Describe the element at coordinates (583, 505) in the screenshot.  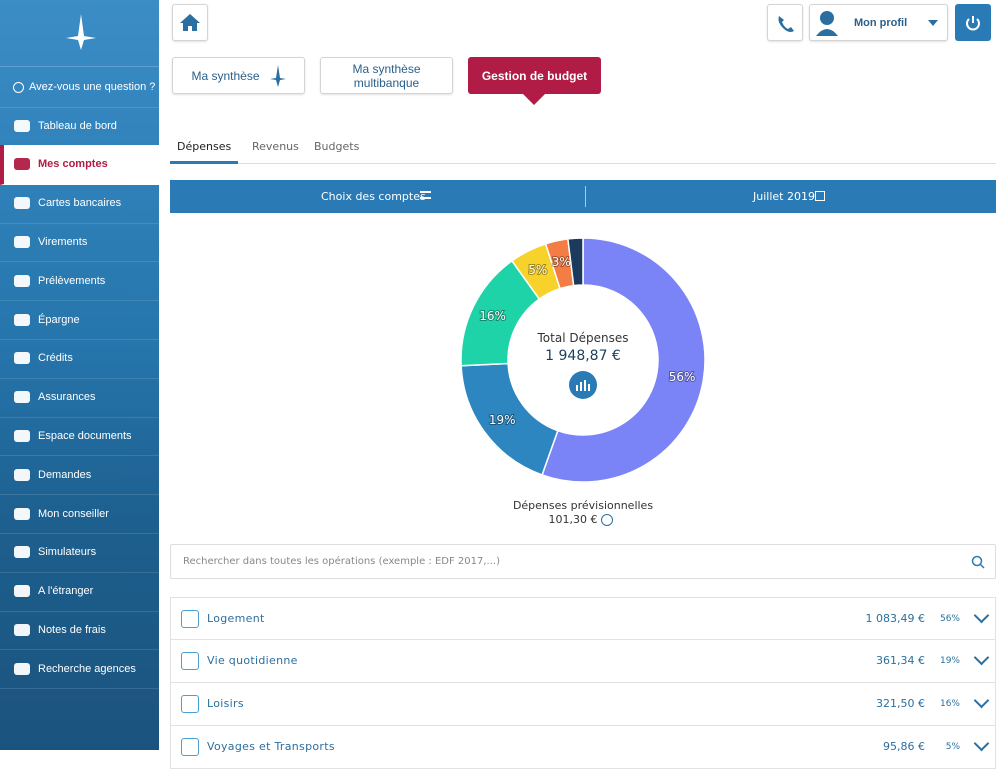
I see `forecast-label: Dépenses prévisionnelles` at that location.